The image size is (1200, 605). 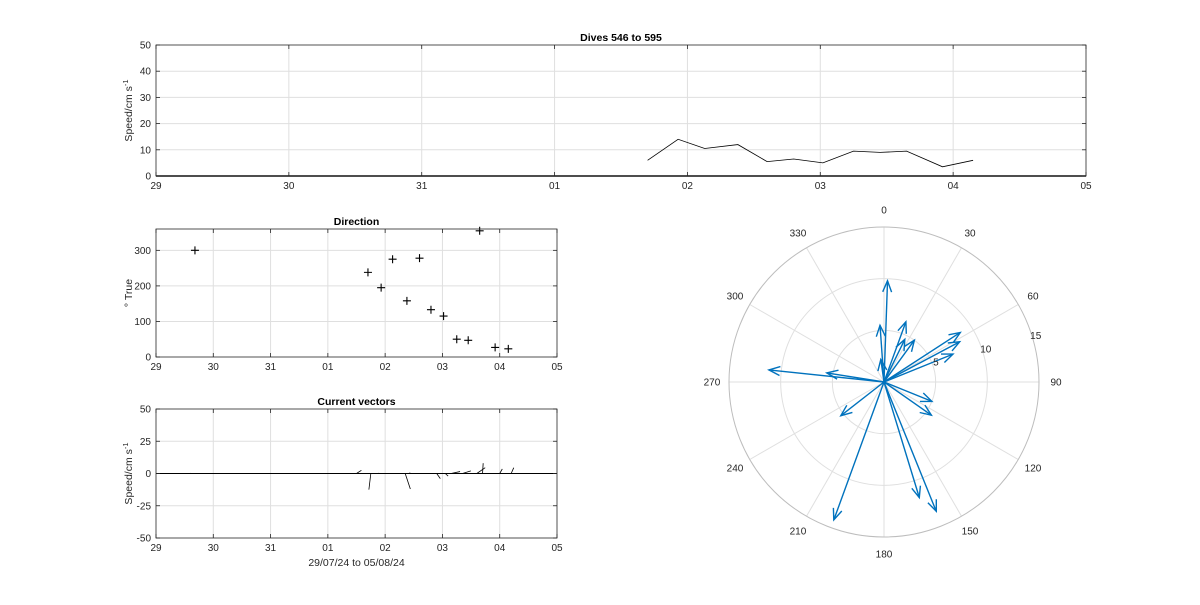 What do you see at coordinates (146, 150) in the screenshot?
I see `y-tick-label: 10` at bounding box center [146, 150].